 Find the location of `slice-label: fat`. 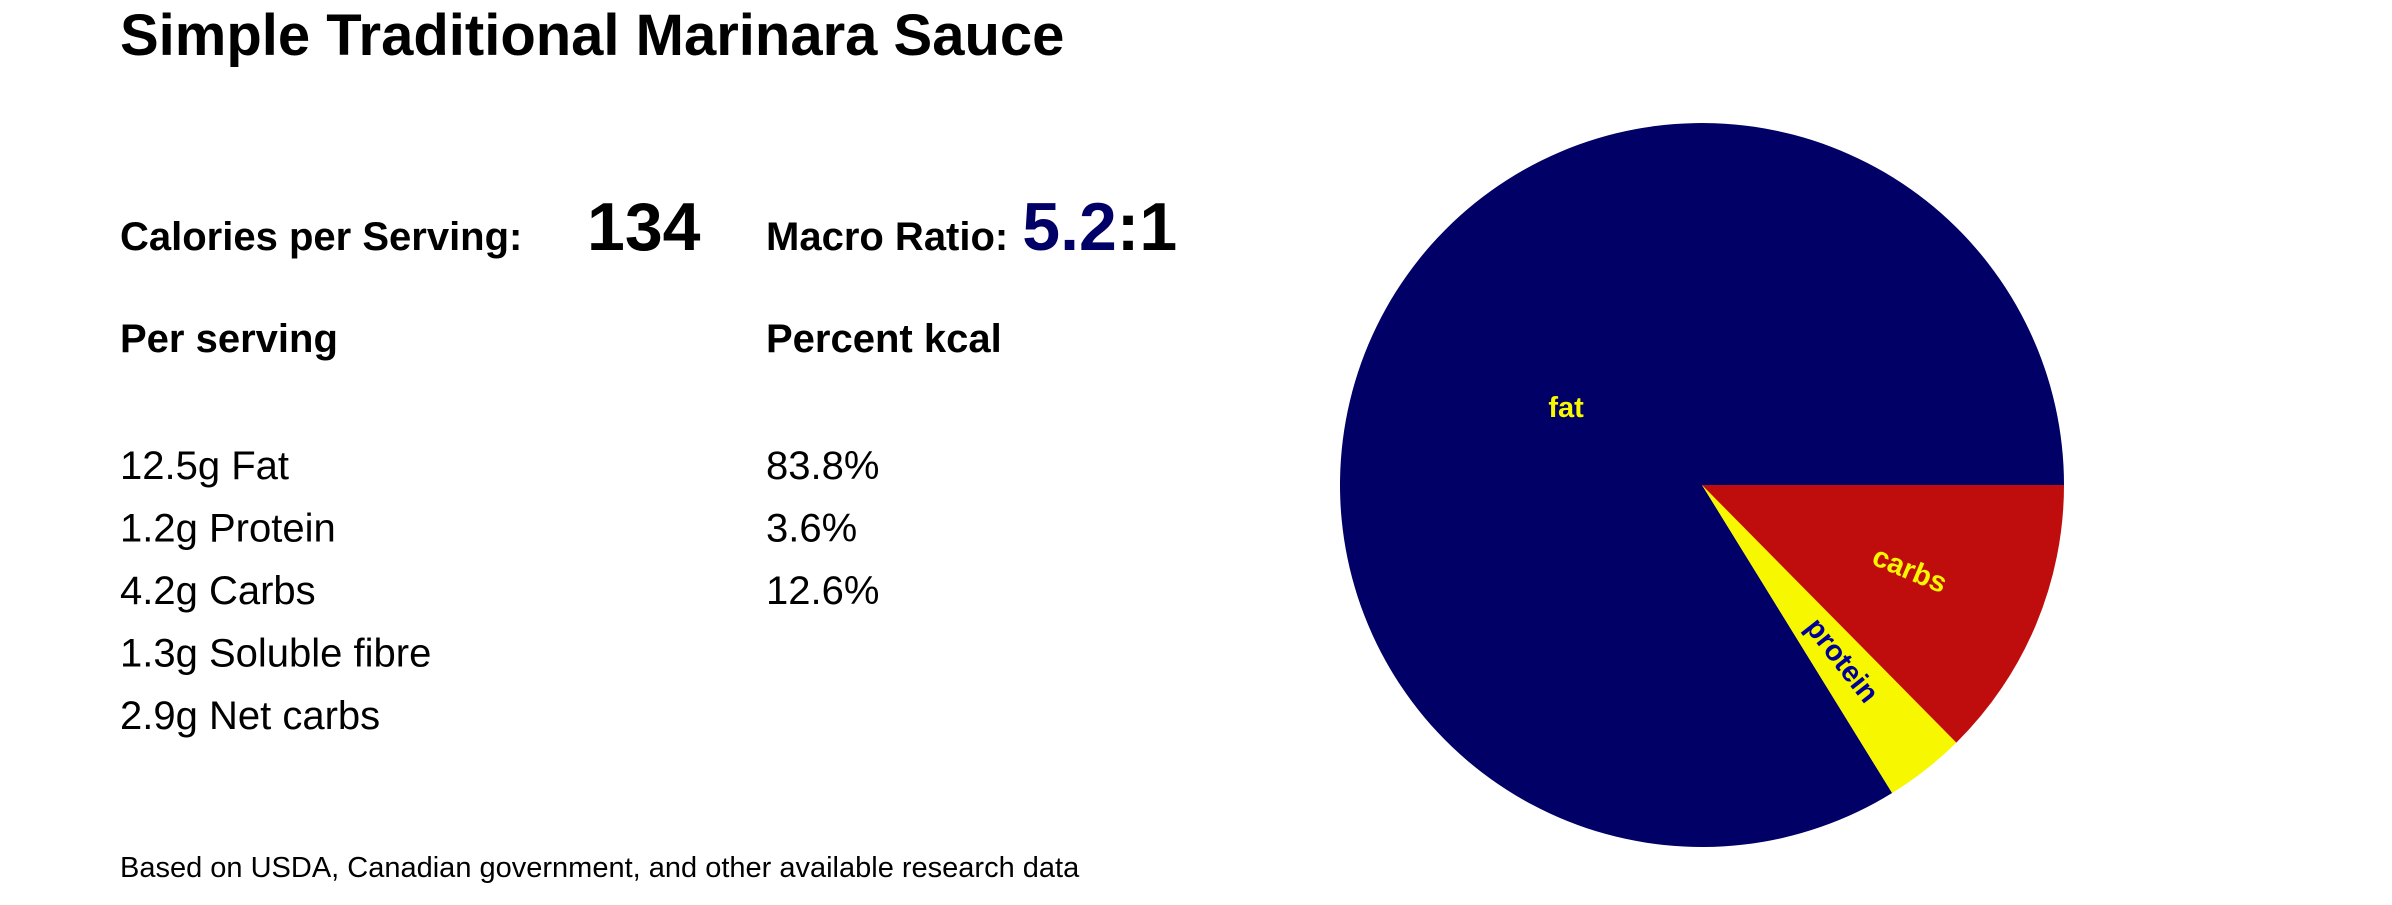

slice-label: fat is located at coordinates (1566, 408).